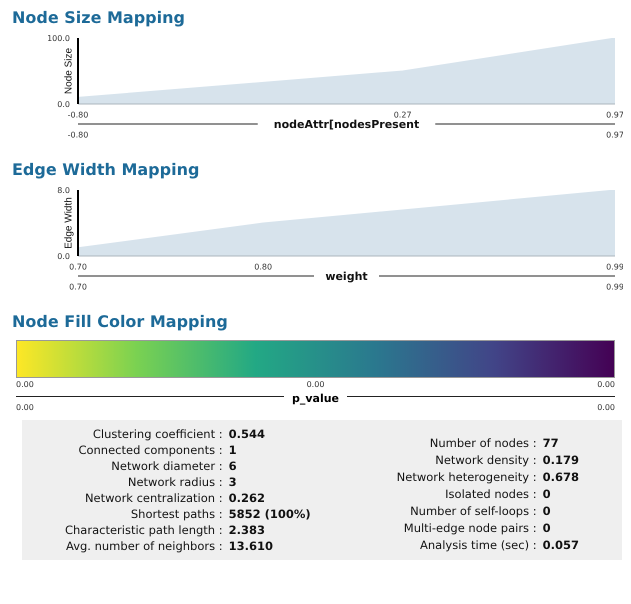  I want to click on text: Network diameter : 6, so click(174, 466).